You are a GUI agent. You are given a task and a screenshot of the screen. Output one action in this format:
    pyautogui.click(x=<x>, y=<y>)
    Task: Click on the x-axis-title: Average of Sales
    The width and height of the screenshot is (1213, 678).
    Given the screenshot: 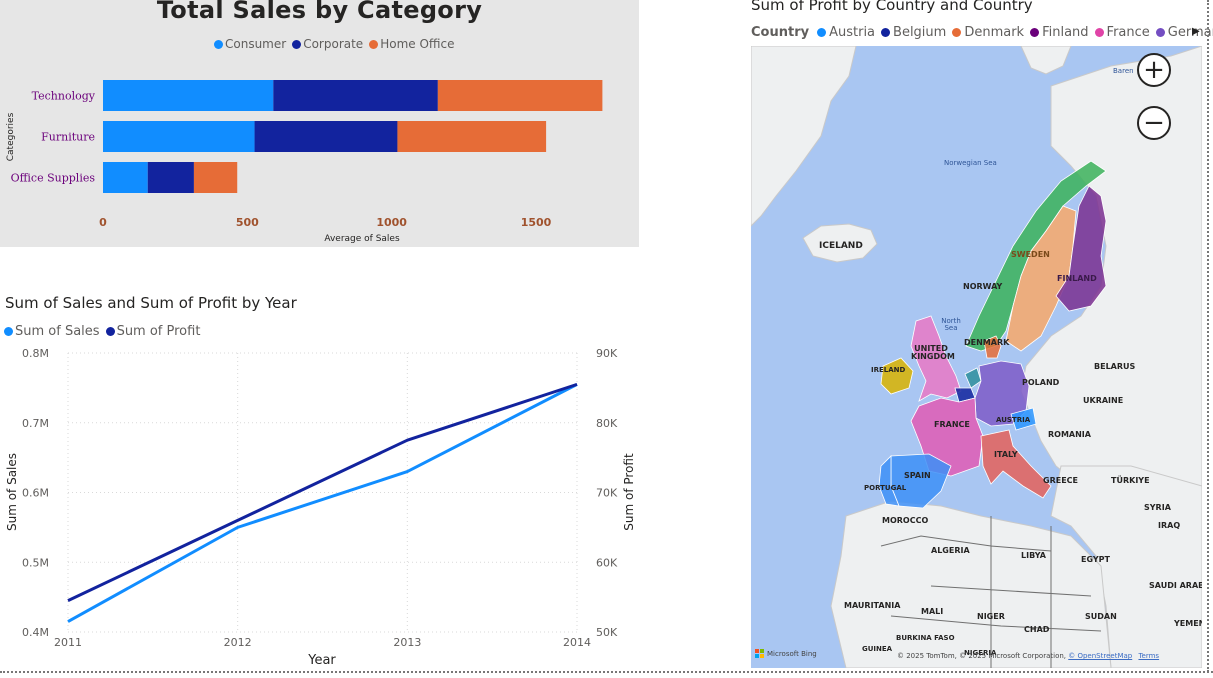 What is the action you would take?
    pyautogui.click(x=362, y=239)
    